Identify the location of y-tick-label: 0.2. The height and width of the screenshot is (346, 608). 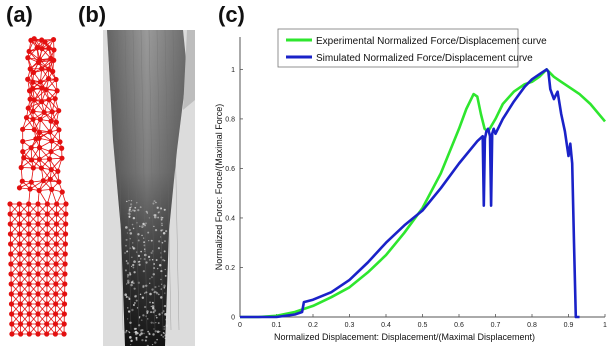
(230, 268).